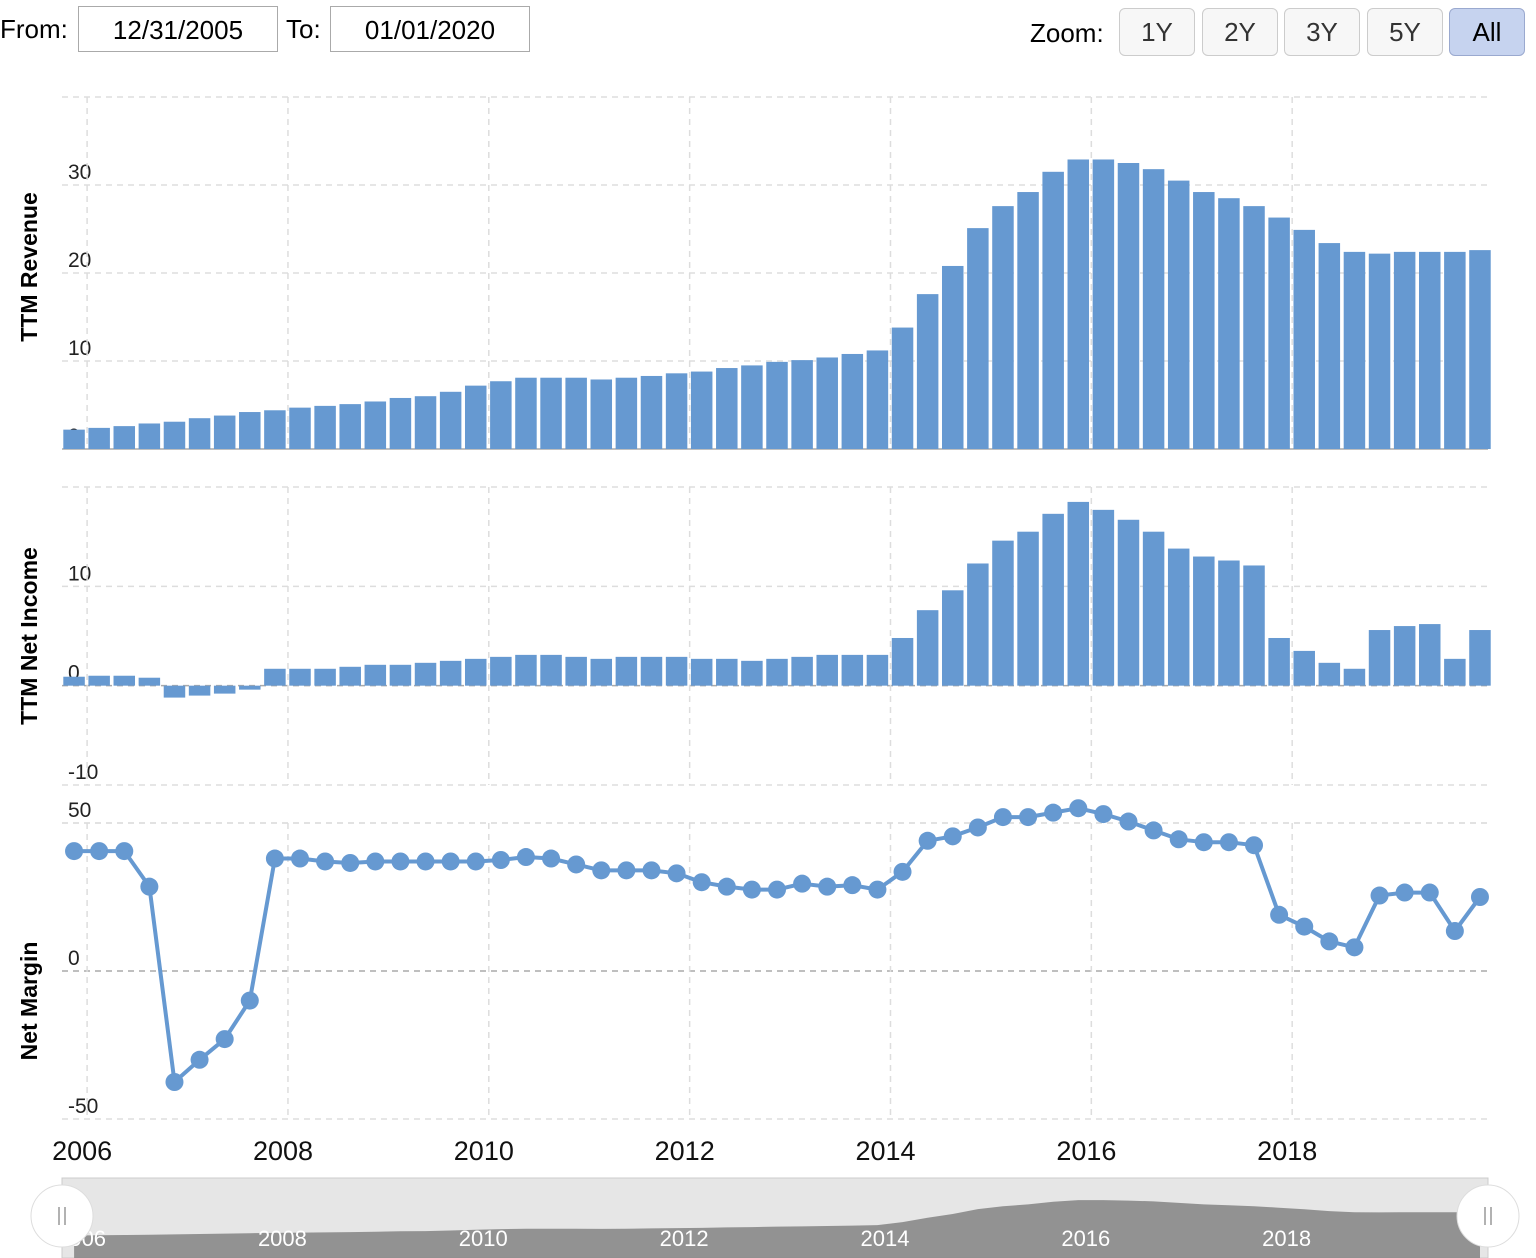 This screenshot has width=1536, height=1258. What do you see at coordinates (483, 1238) in the screenshot?
I see `navigator-tick-label: 2010` at bounding box center [483, 1238].